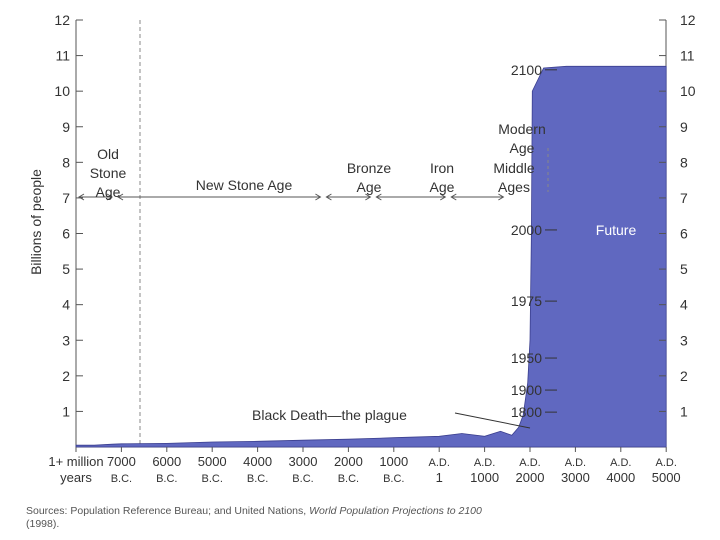  What do you see at coordinates (526, 301) in the screenshot?
I see `time-marker-label: 1975` at bounding box center [526, 301].